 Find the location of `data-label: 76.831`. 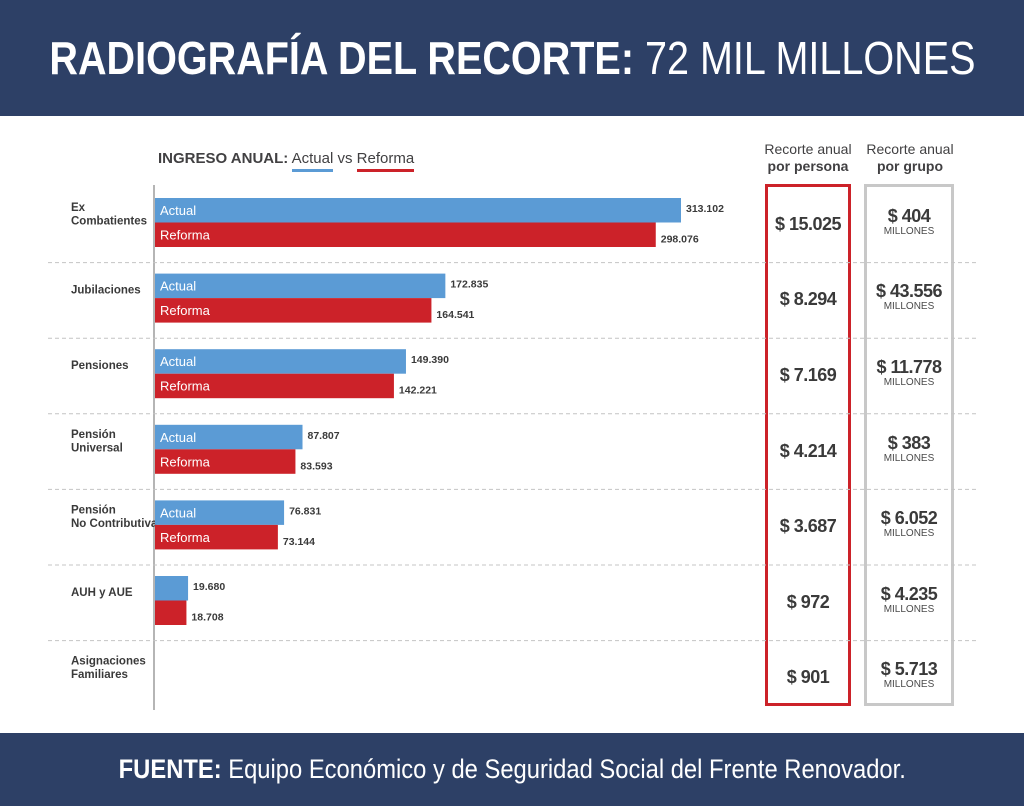

data-label: 76.831 is located at coordinates (305, 511).